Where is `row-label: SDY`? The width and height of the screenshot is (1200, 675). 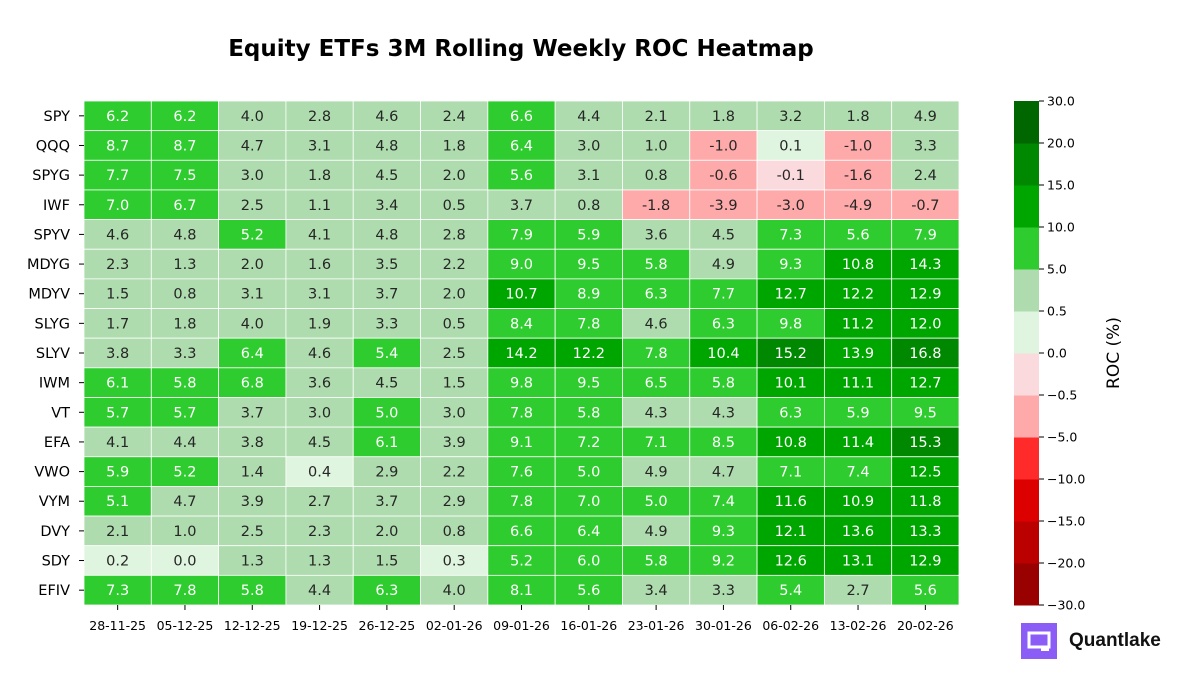 row-label: SDY is located at coordinates (56, 562).